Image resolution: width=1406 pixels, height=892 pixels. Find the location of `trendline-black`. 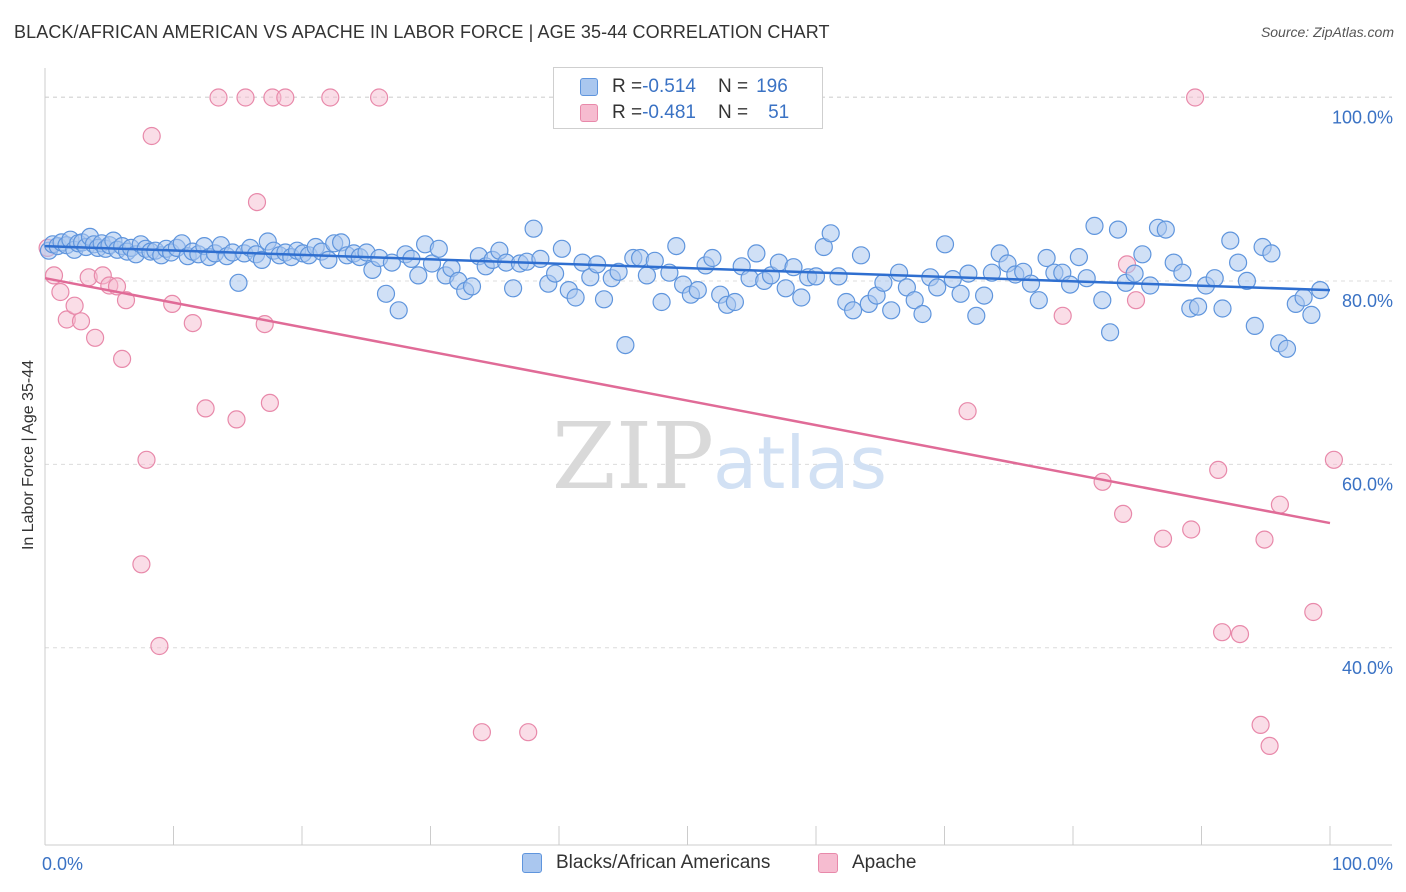

trendline-black is located at coordinates (687, 268).